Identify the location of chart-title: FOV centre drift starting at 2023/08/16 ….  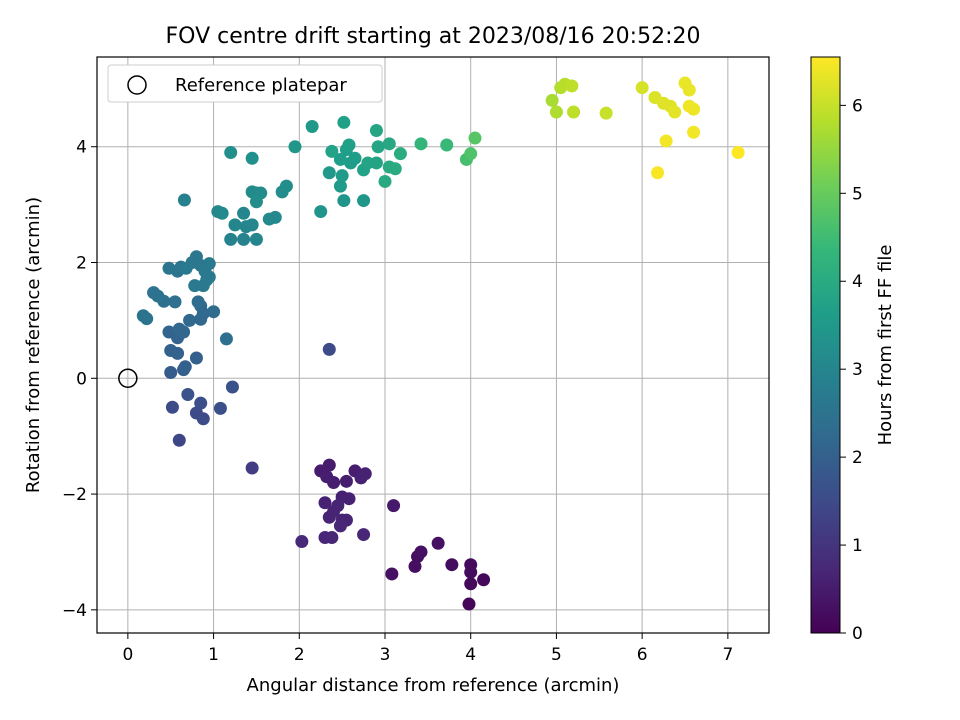
(433, 36).